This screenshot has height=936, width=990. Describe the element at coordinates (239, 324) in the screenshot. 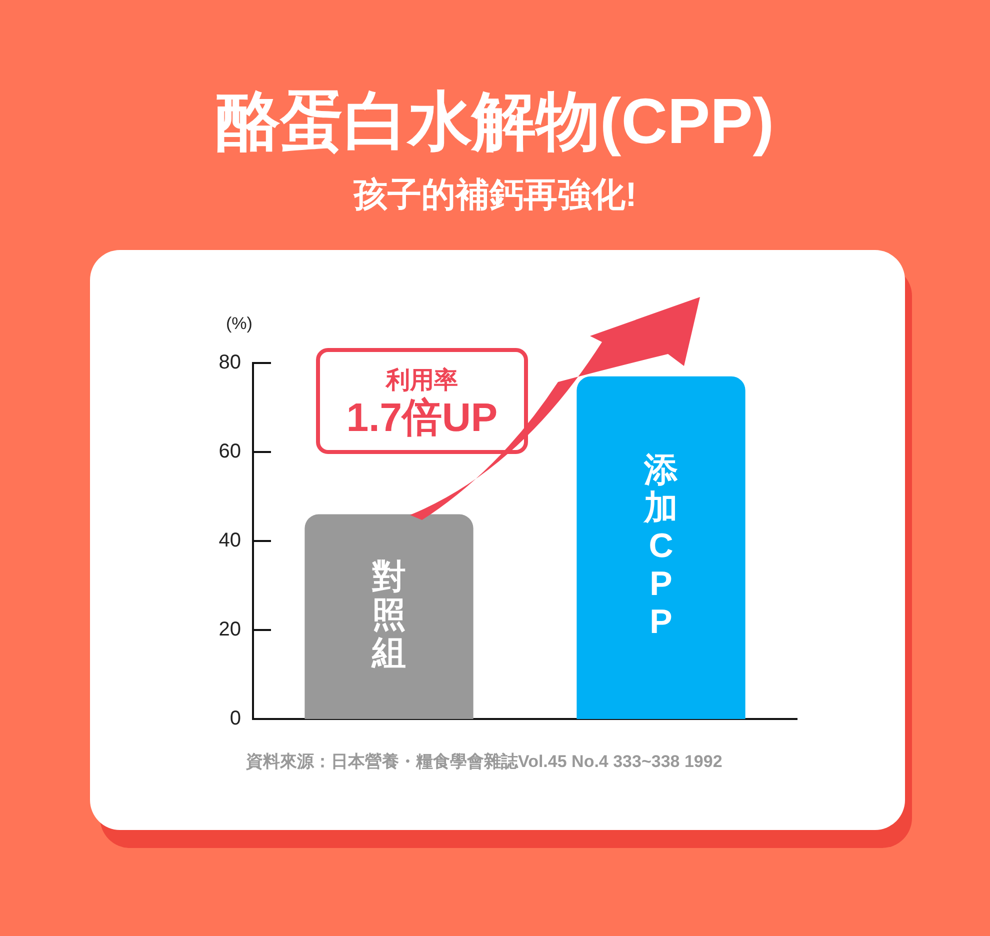

I see `y-axis-title: (%)` at that location.